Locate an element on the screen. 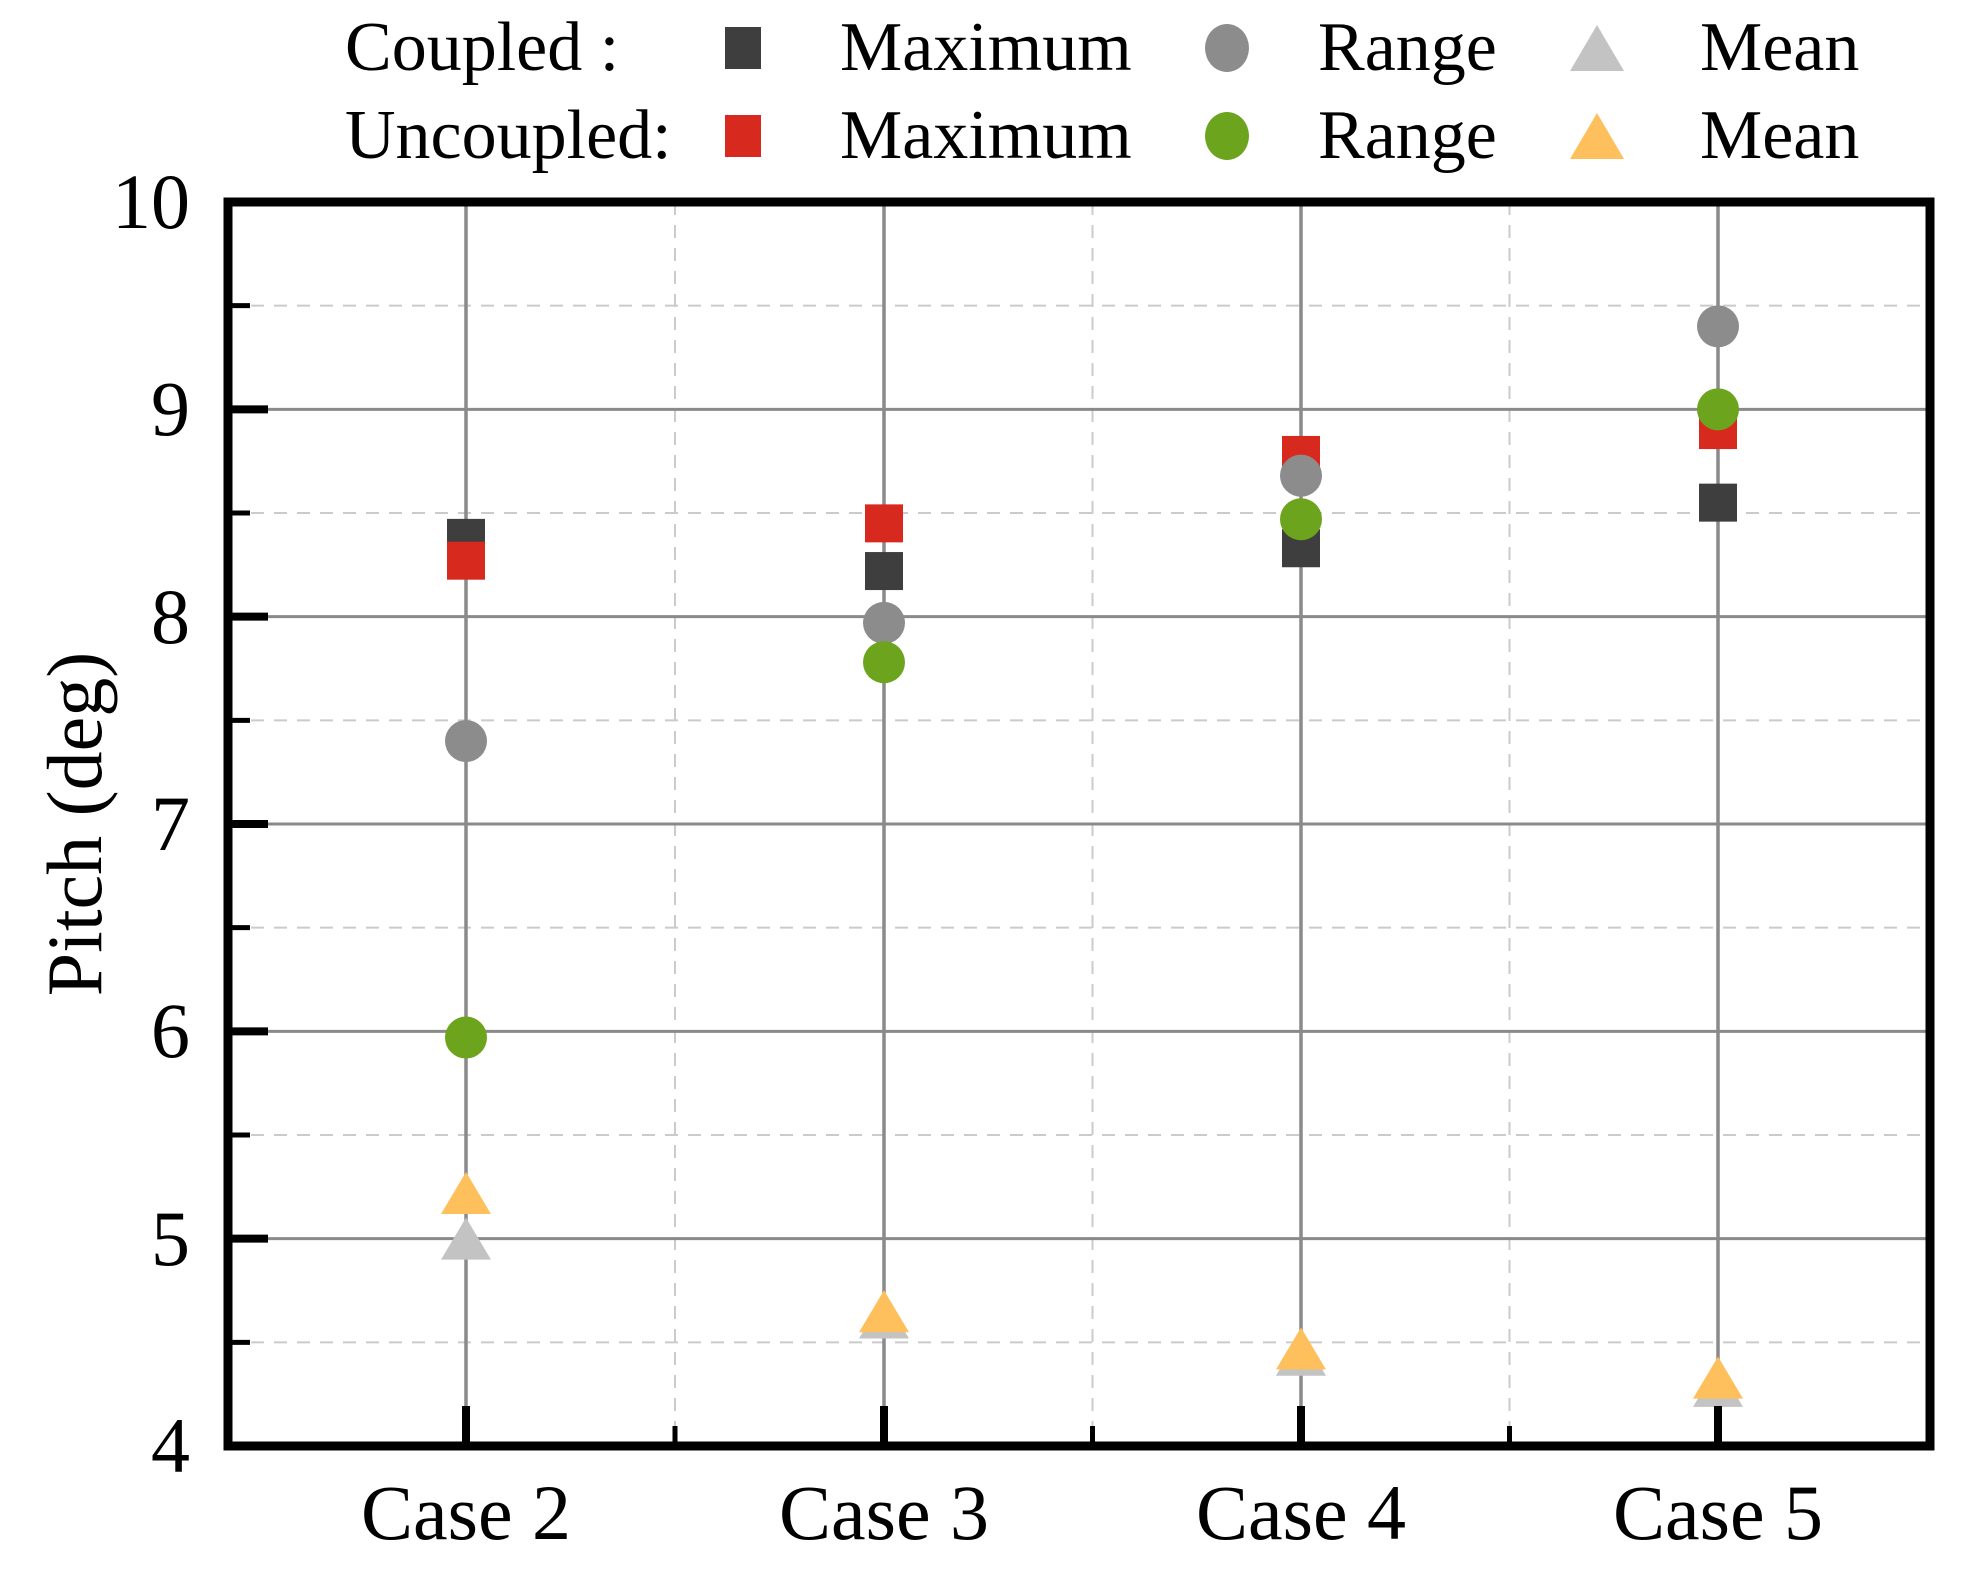 The height and width of the screenshot is (1571, 1964). coupled-maximum-square-icon is located at coordinates (743, 48).